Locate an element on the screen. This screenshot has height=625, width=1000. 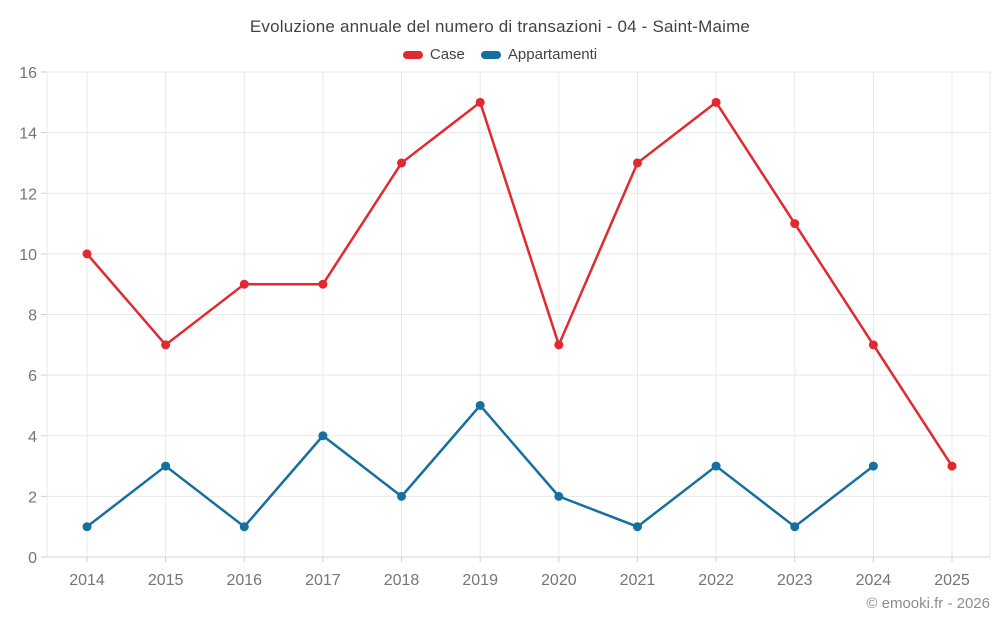
data-point-case-2023 is located at coordinates (795, 224).